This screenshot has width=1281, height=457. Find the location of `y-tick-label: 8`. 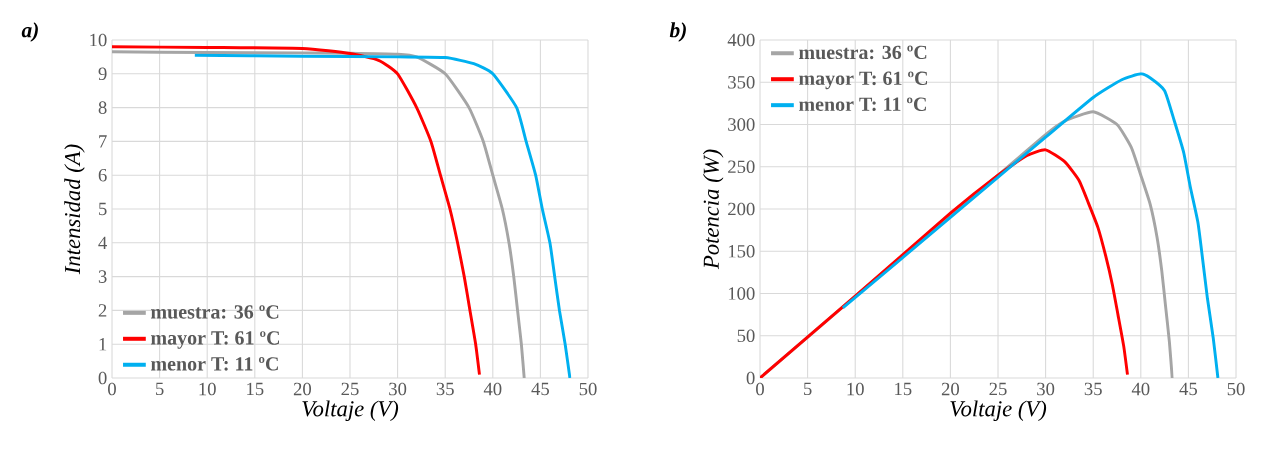

y-tick-label: 8 is located at coordinates (102, 107).